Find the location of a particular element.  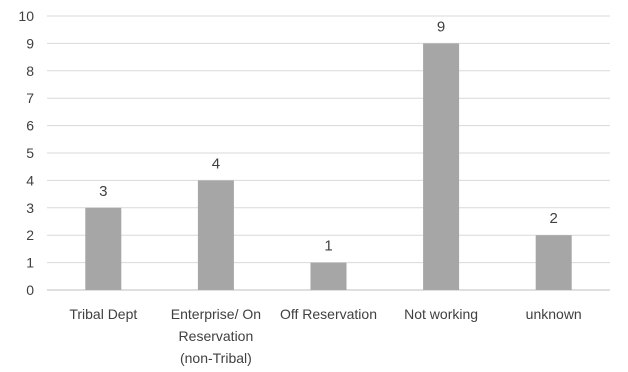

data-label: 4 is located at coordinates (216, 163).